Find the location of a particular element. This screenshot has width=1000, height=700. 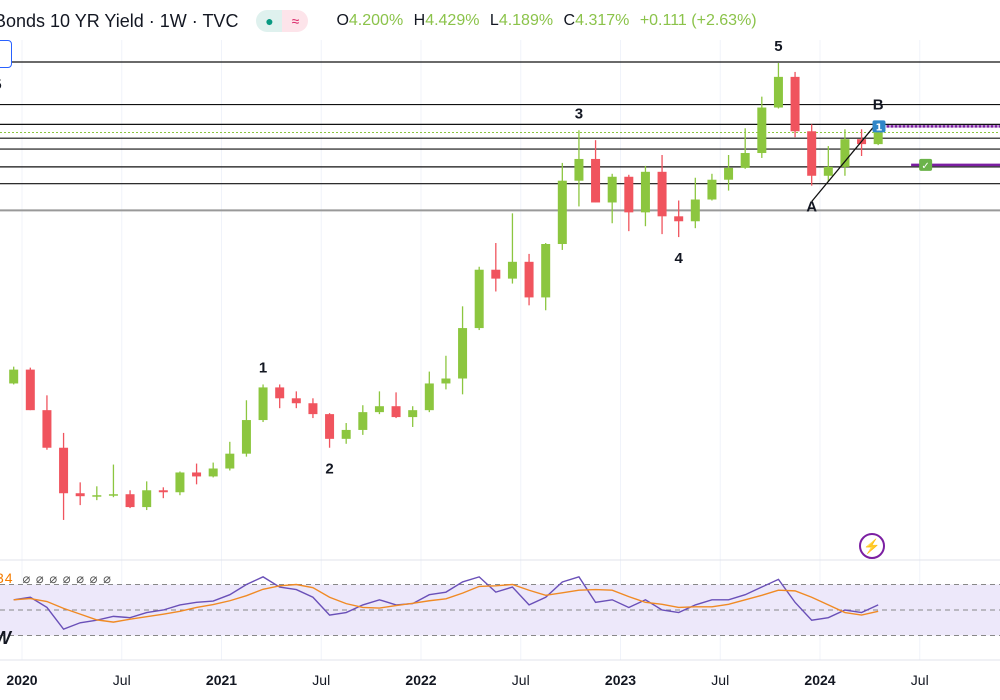

rsi-line is located at coordinates (446, 603).